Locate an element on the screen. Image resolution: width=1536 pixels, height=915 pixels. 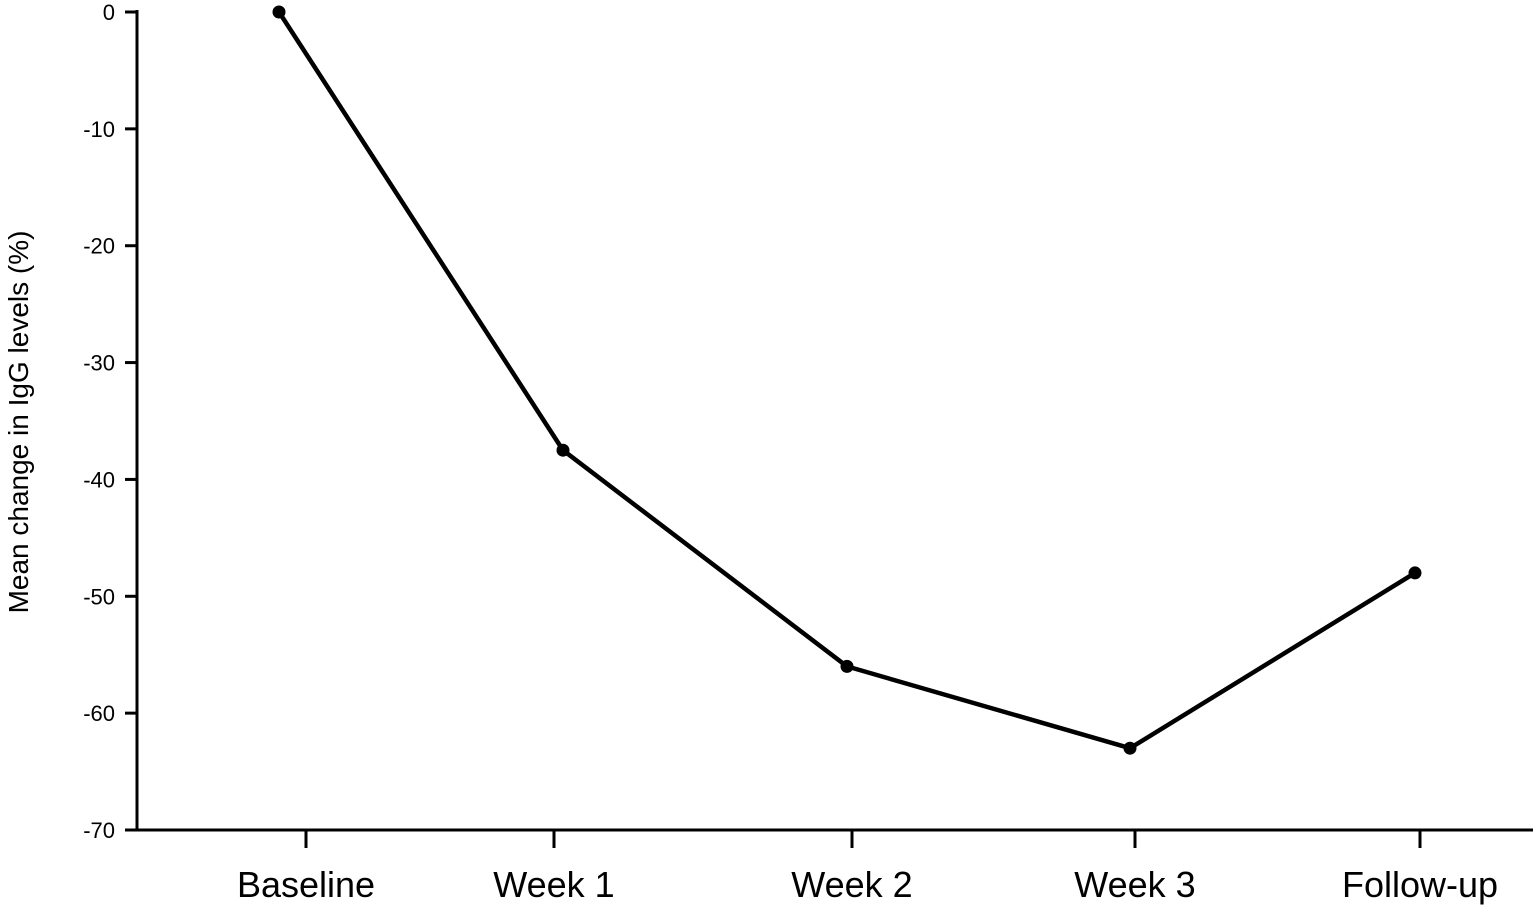
x-axis: Baseline Week 1 Week 2 Week 3 Follow-up is located at coordinates (834, 866).